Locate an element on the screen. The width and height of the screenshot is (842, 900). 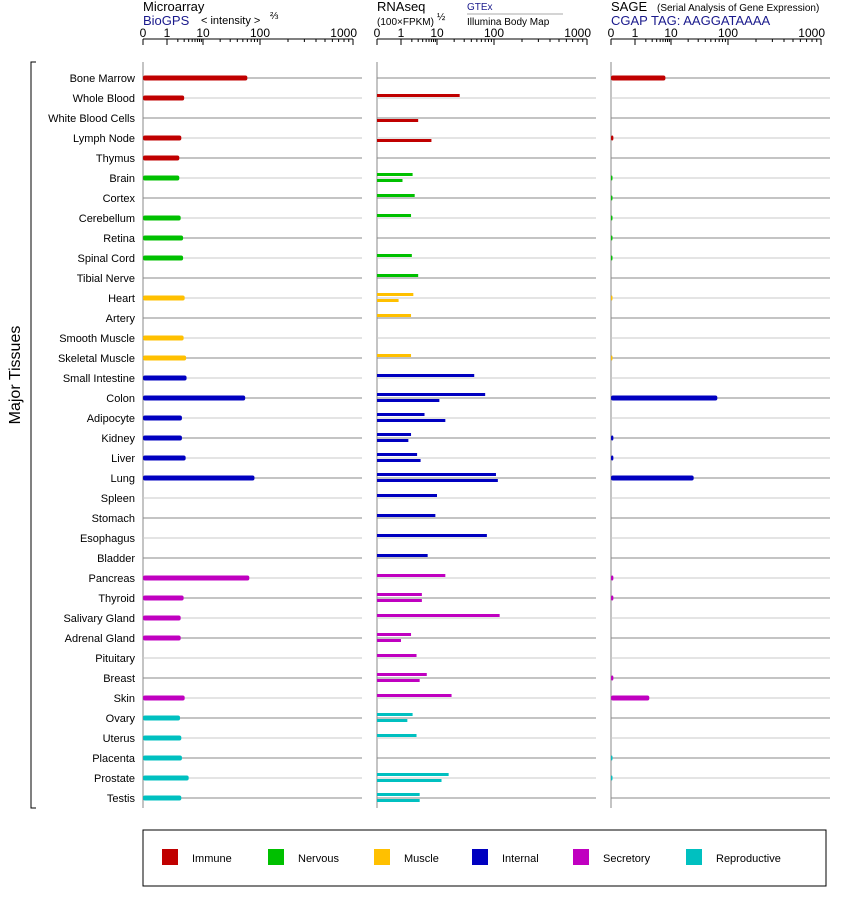
rnaseq-ibm-bar-thyroid is located at coordinates (399, 600).